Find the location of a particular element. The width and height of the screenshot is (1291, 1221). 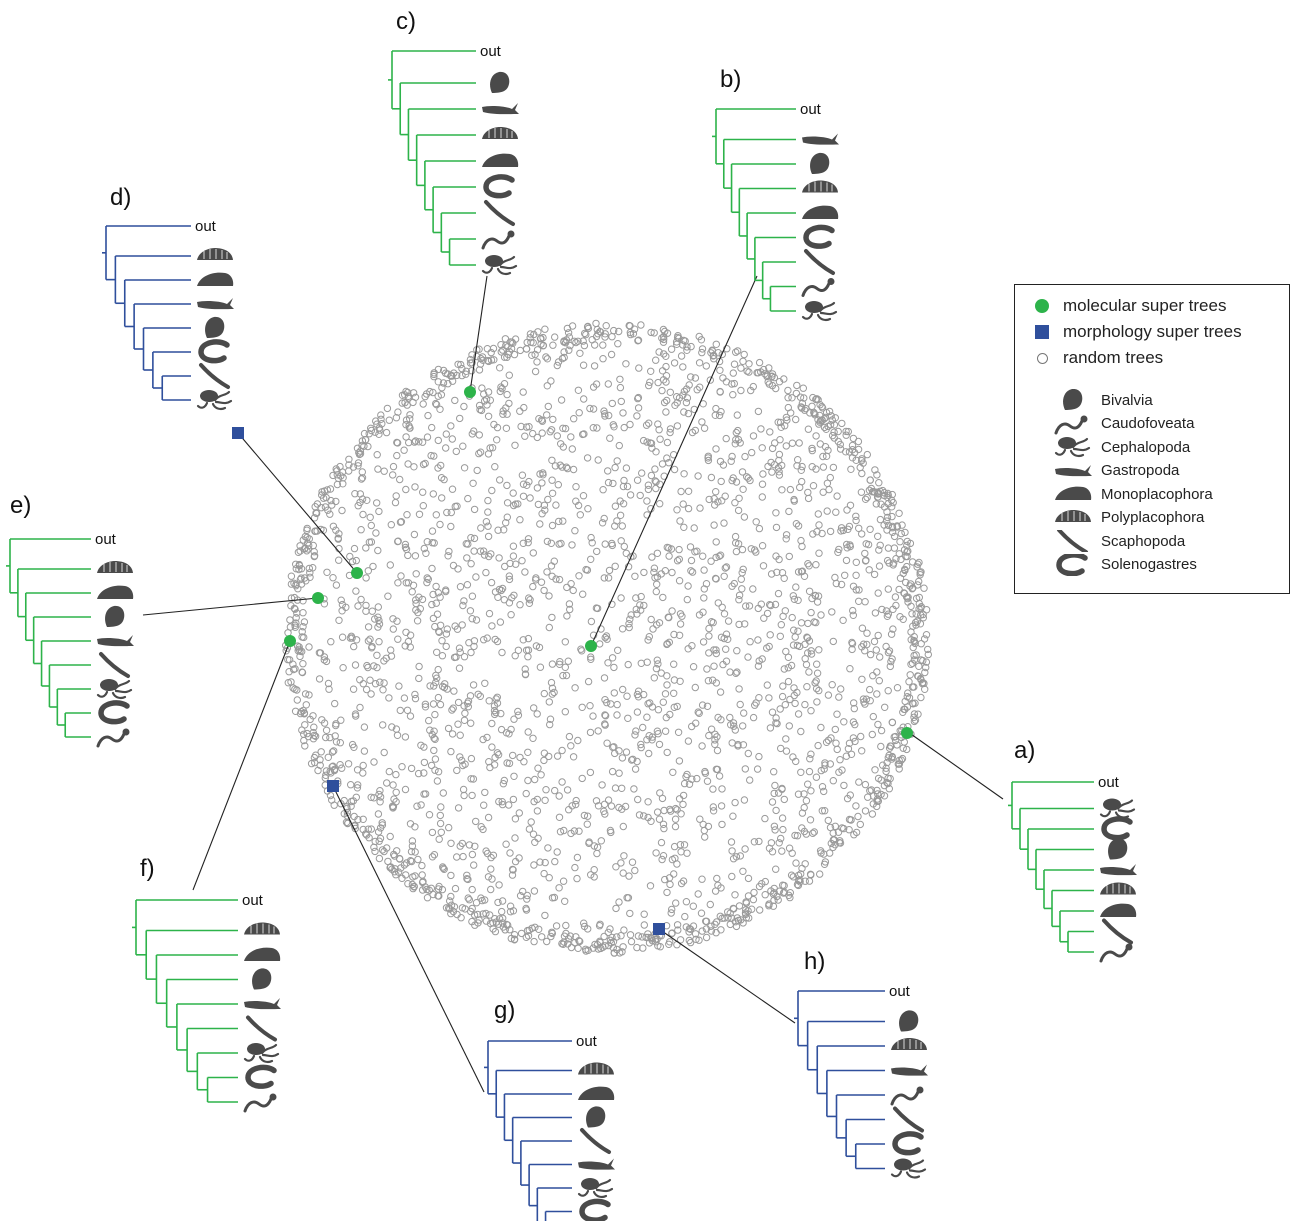

caudofoveata-icon is located at coordinates (261, 1103).